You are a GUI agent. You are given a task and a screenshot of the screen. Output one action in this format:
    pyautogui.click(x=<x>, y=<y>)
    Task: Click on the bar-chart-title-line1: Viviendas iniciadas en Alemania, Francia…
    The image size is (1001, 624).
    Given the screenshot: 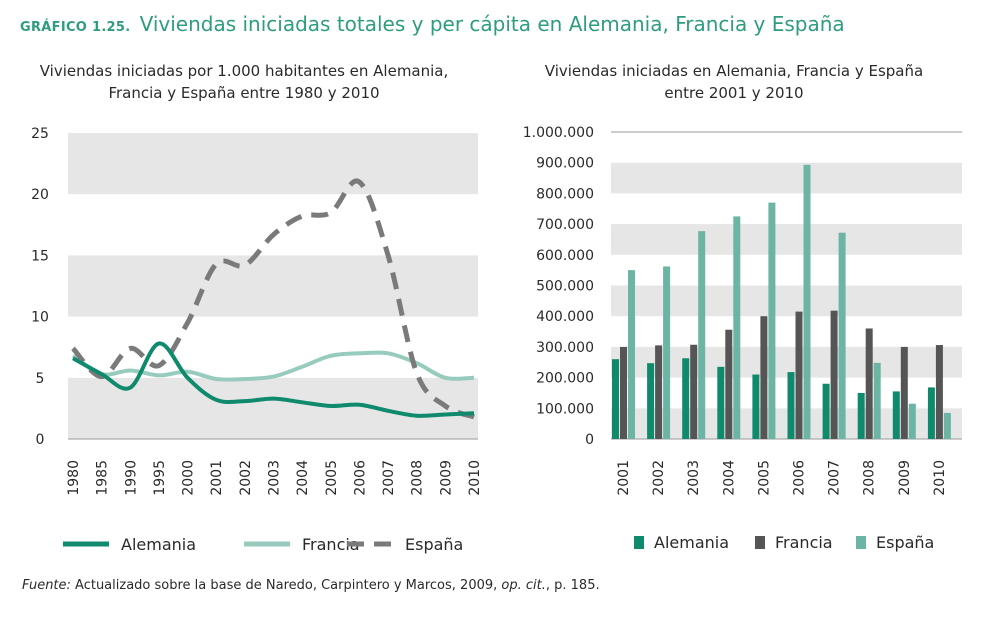 What is the action you would take?
    pyautogui.click(x=734, y=71)
    